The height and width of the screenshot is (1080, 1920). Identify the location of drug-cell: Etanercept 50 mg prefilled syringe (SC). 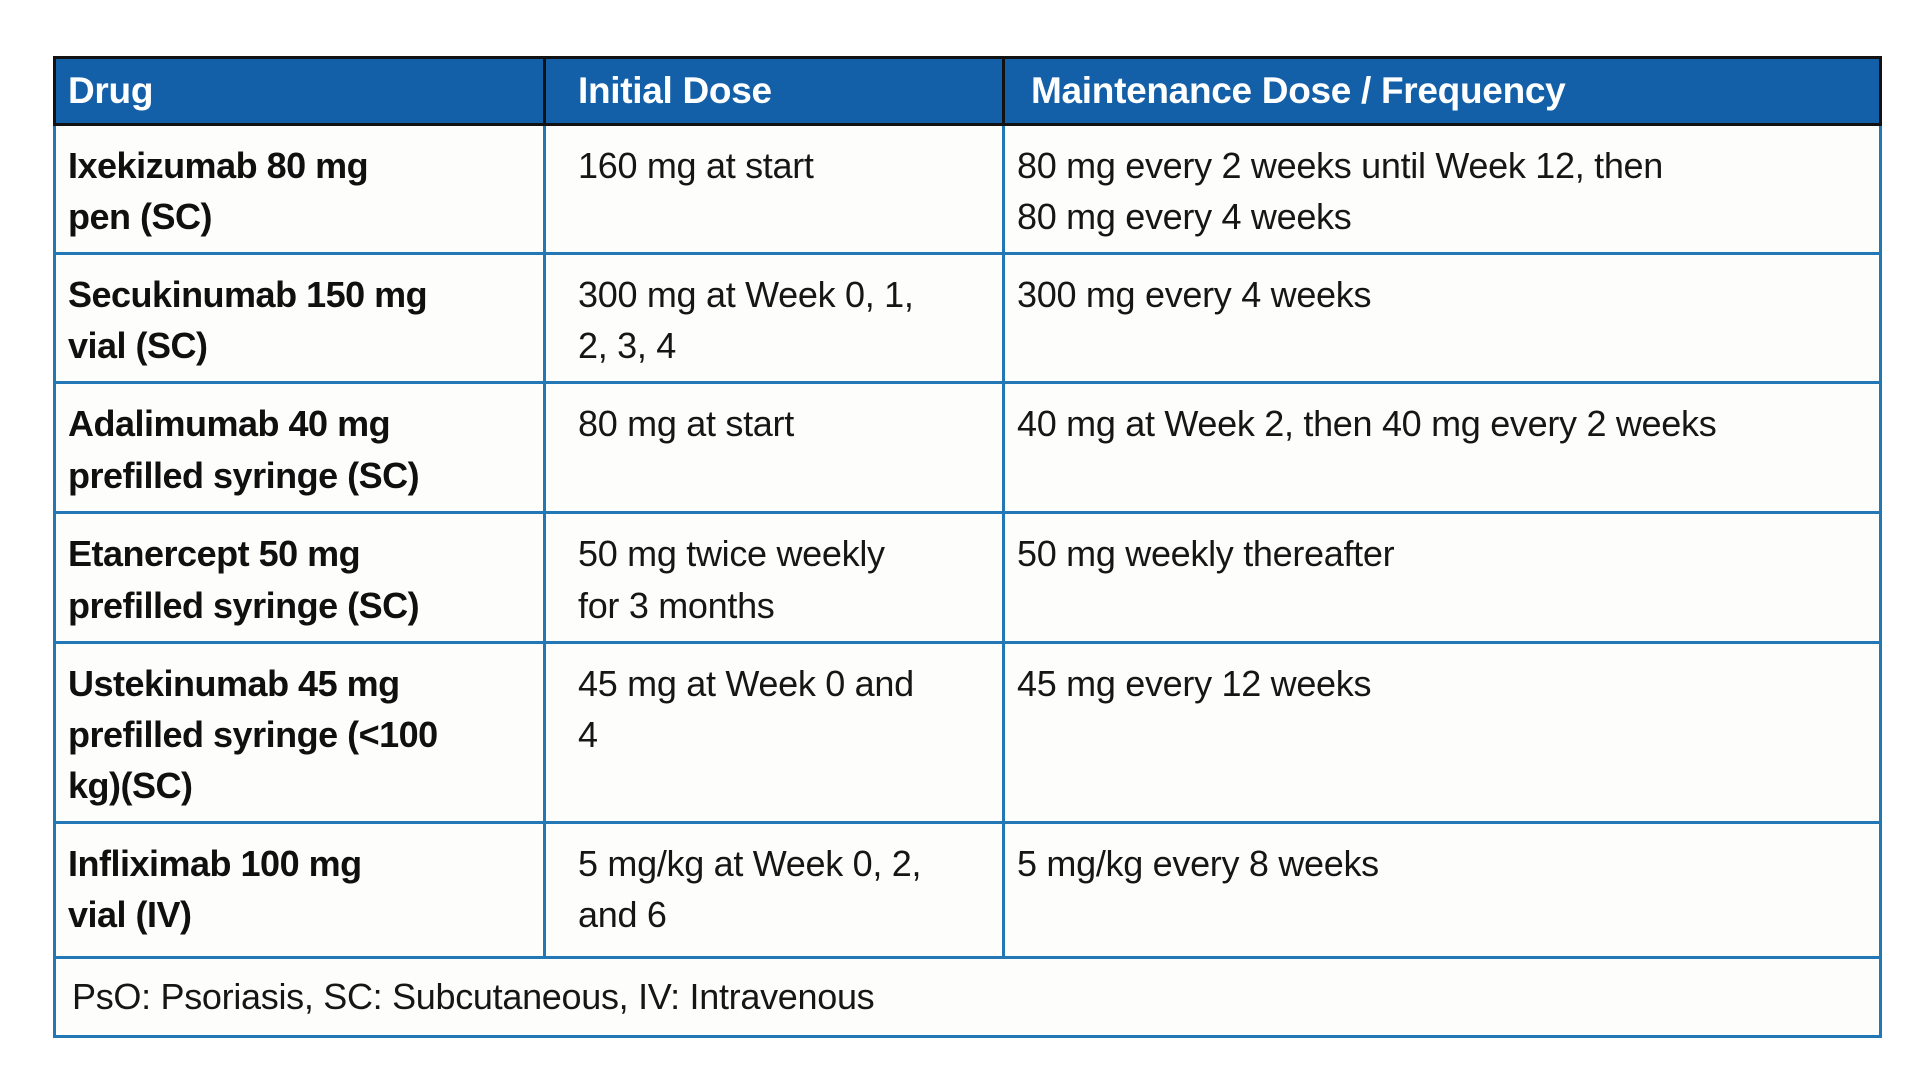
(299, 577).